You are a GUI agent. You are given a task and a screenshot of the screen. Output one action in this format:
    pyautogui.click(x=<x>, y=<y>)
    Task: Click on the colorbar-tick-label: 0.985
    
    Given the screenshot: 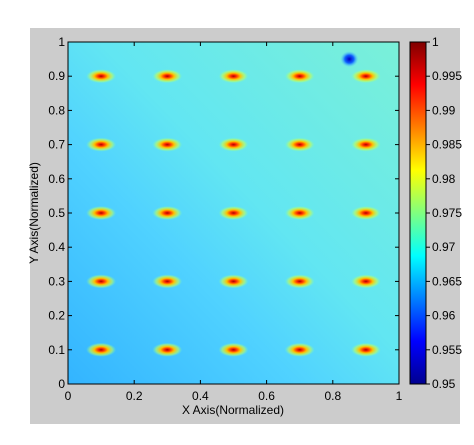 What is the action you would take?
    pyautogui.click(x=447, y=145)
    